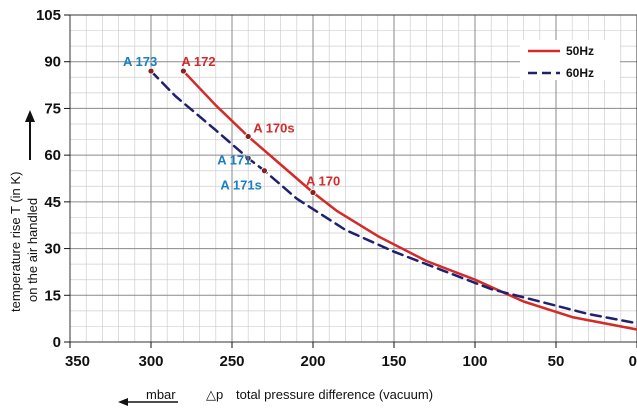 The image size is (637, 409). Describe the element at coordinates (474, 361) in the screenshot. I see `x-tick-label: 100` at that location.